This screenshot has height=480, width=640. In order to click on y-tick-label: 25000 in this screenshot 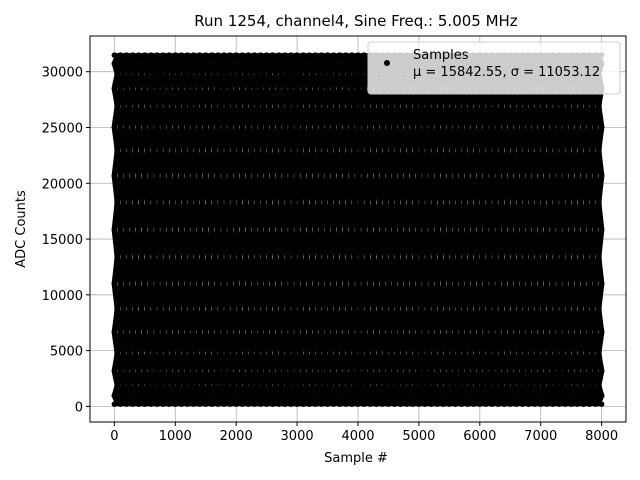, I will do `click(62, 128)`.